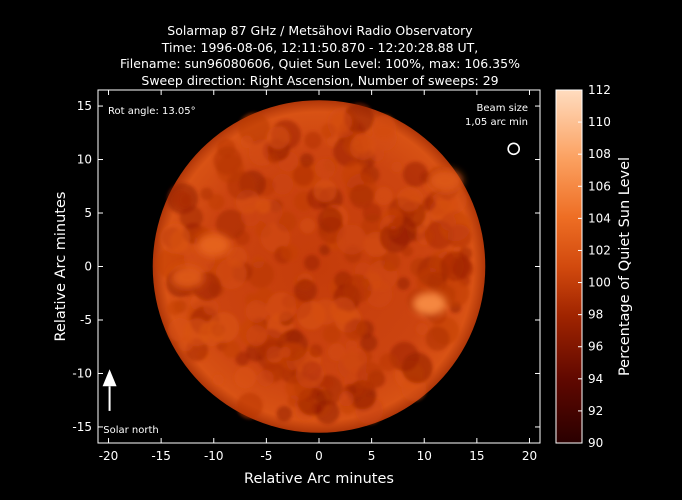  Describe the element at coordinates (599, 250) in the screenshot. I see `colorbar-tick-label: 102` at that location.